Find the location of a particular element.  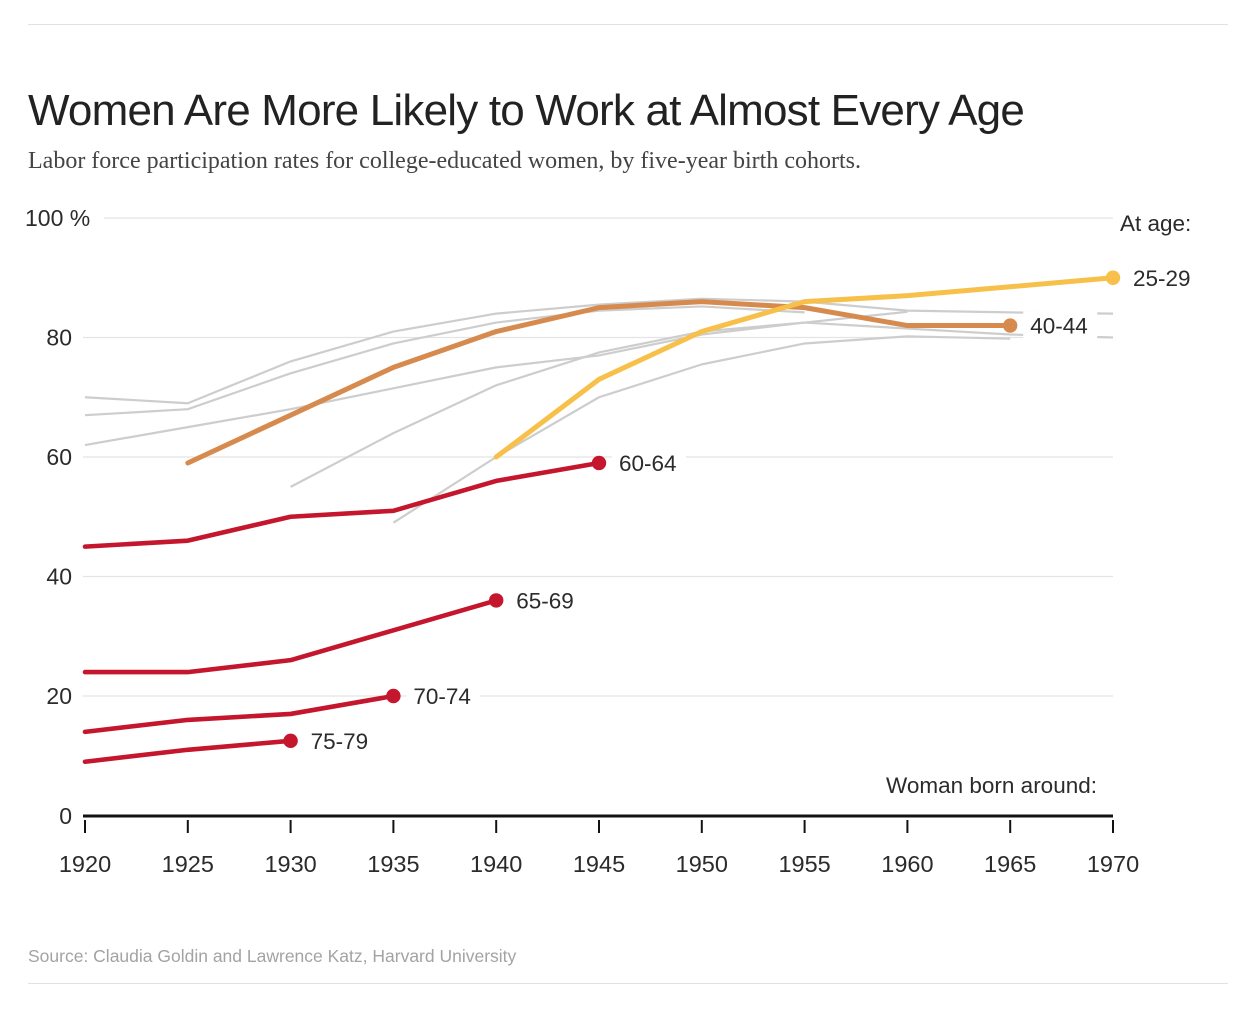

x-axis-label-1920: 1920 is located at coordinates (85, 864).